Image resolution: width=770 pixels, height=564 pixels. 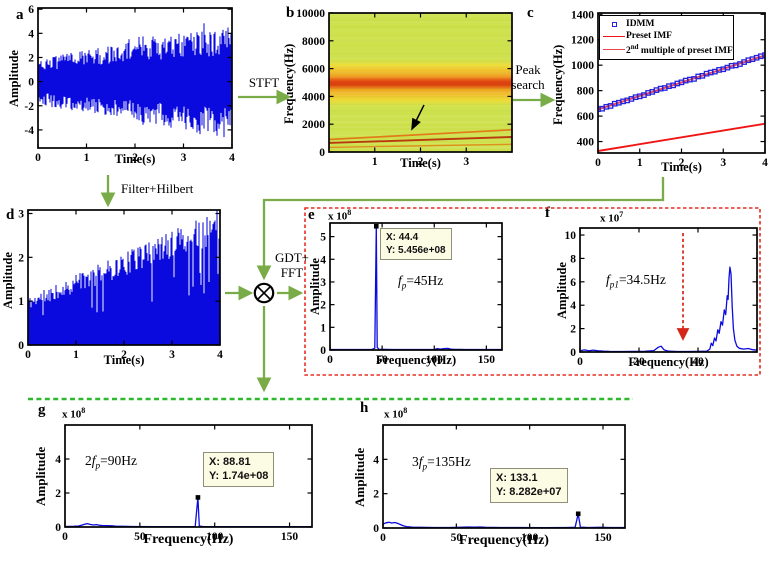 What do you see at coordinates (290, 13) in the screenshot?
I see `panel-letter-b: b` at bounding box center [290, 13].